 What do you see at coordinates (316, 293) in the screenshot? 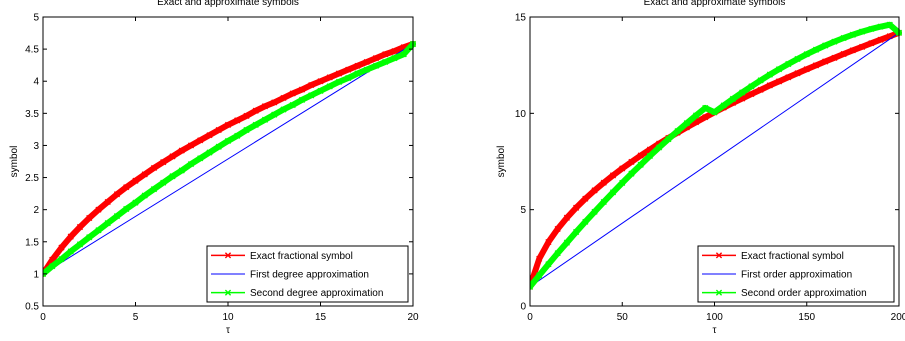
I see `legend-label: Second degree approximation` at bounding box center [316, 293].